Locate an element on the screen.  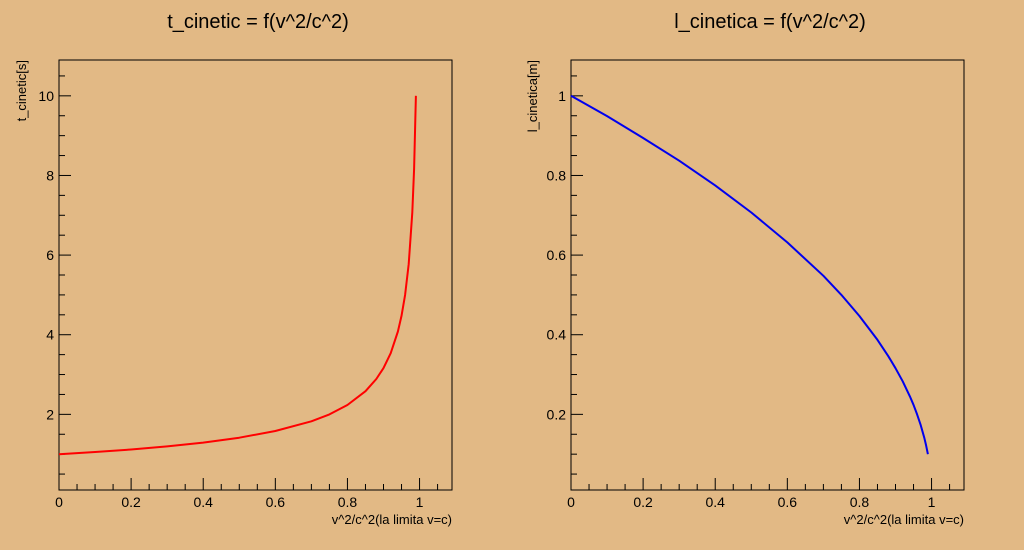
left-chart-y-tick-label: 6 is located at coordinates (50, 255).